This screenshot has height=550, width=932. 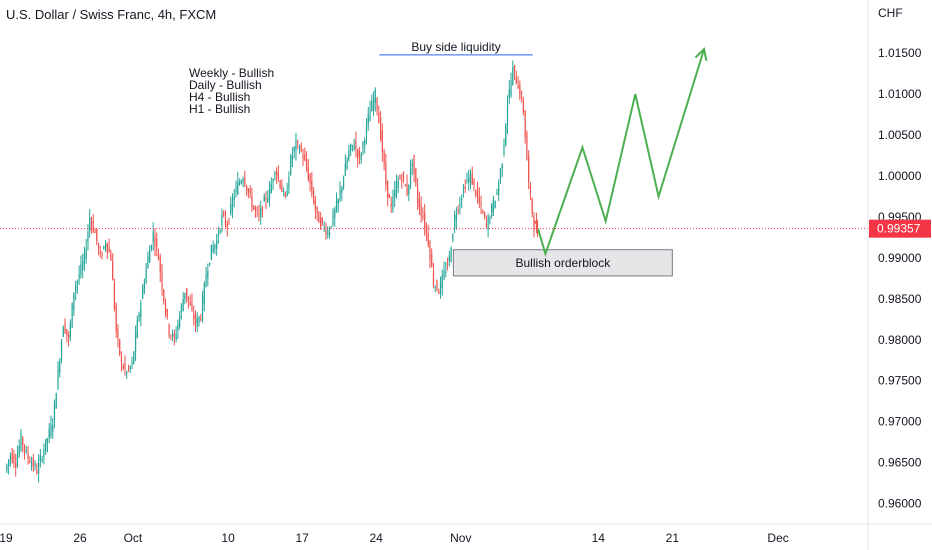 I want to click on time-axis: 19 26 Oct 10 17 24 Nov 14 21 Dec, so click(x=466, y=534).